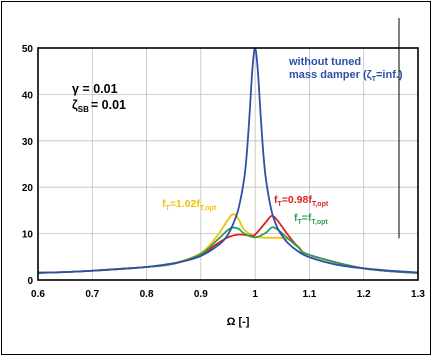 Image resolution: width=434 pixels, height=358 pixels. Describe the element at coordinates (28, 188) in the screenshot. I see `y-tick-label: 20` at that location.